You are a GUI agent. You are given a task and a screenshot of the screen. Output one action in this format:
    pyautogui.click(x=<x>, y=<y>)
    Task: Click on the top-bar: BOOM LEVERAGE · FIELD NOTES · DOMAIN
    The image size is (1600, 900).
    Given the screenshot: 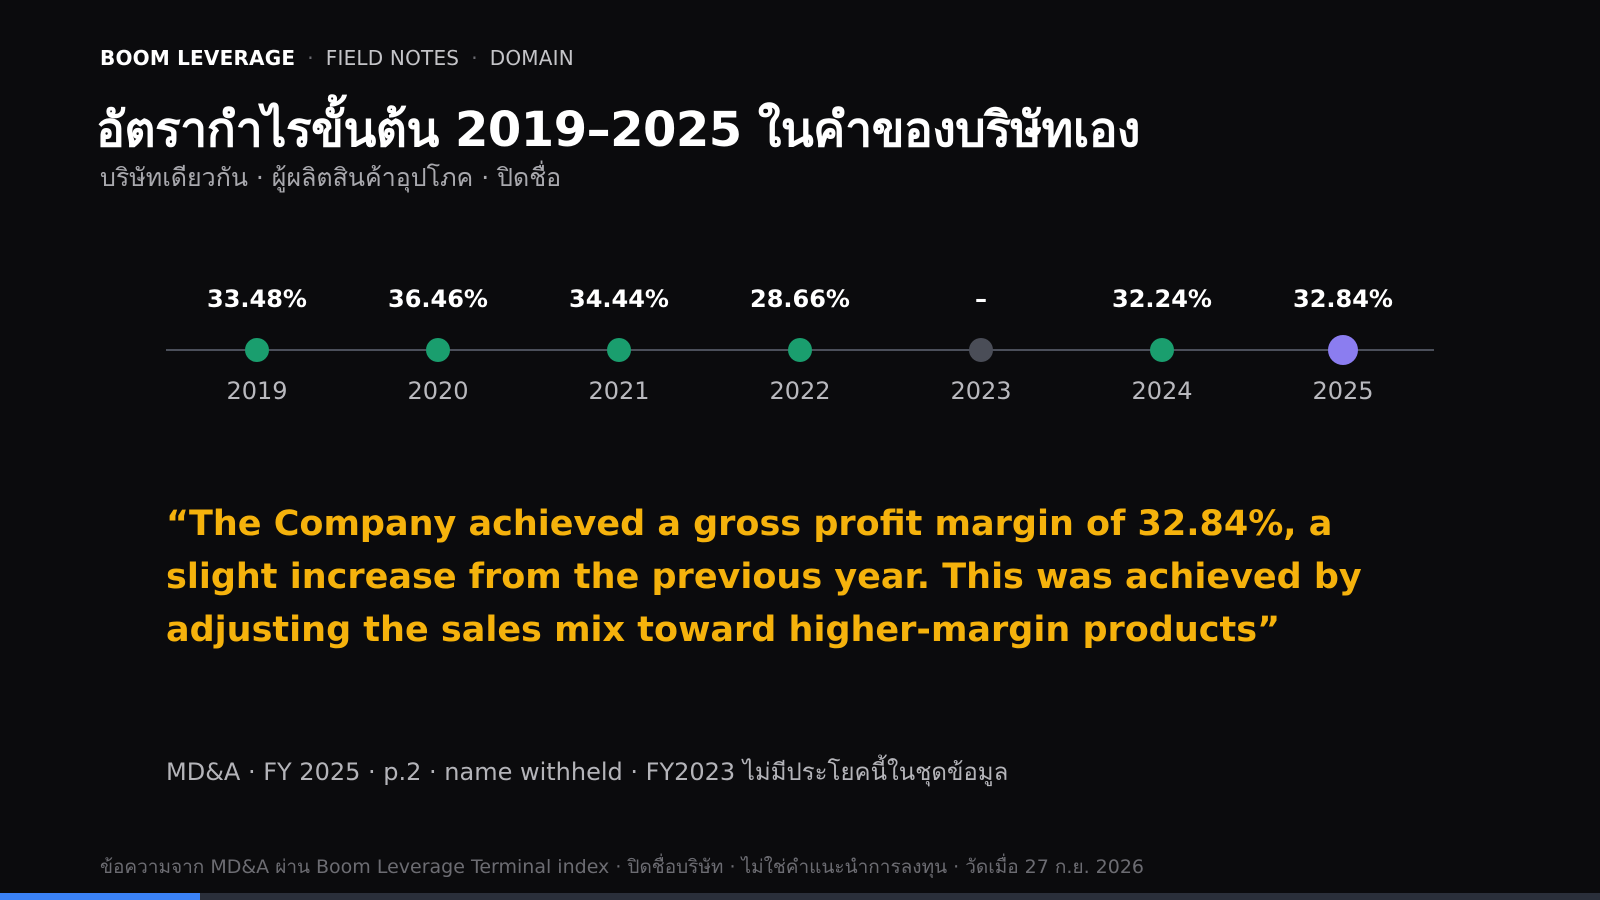 What is the action you would take?
    pyautogui.click(x=337, y=58)
    